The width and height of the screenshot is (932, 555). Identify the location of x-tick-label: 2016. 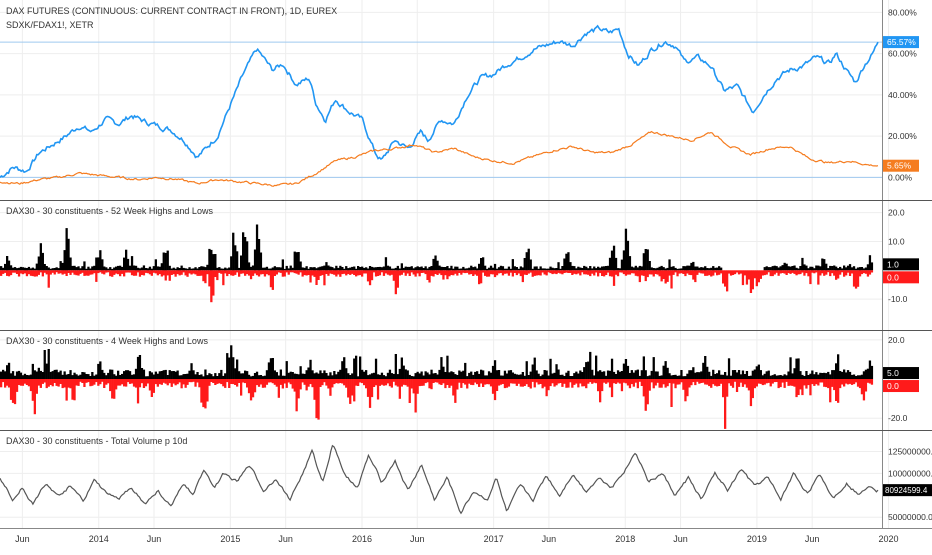
(362, 539).